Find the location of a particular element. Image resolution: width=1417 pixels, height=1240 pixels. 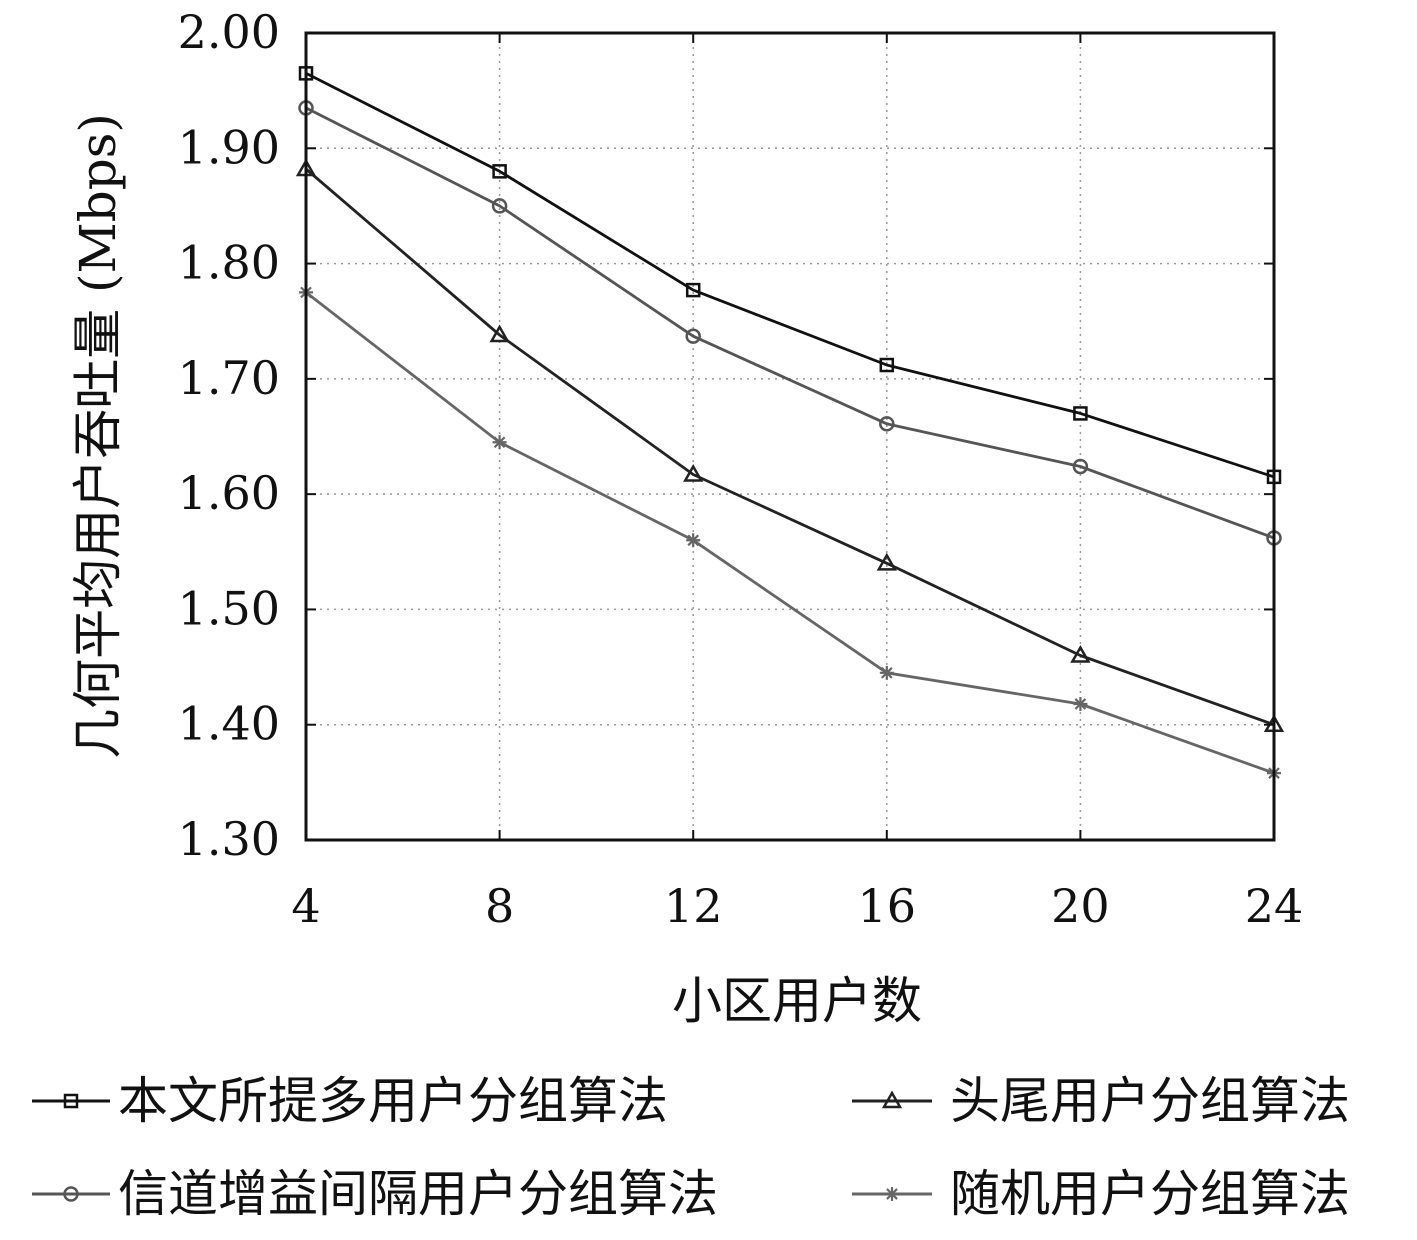

y-tick-label: 1.60 is located at coordinates (229, 493).